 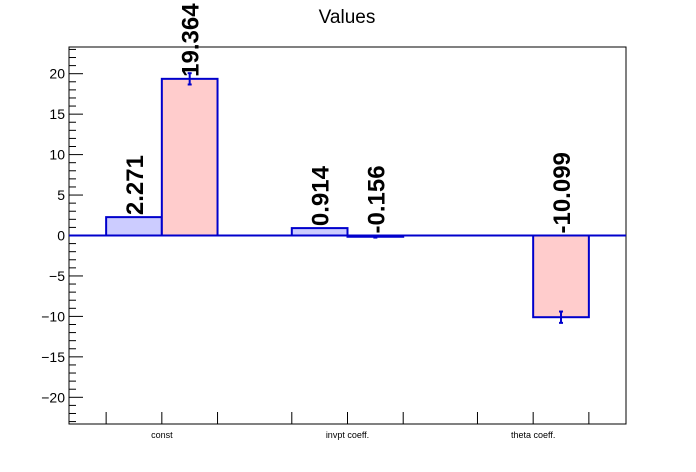 What do you see at coordinates (321, 195) in the screenshot?
I see `data-label: 0.914` at bounding box center [321, 195].